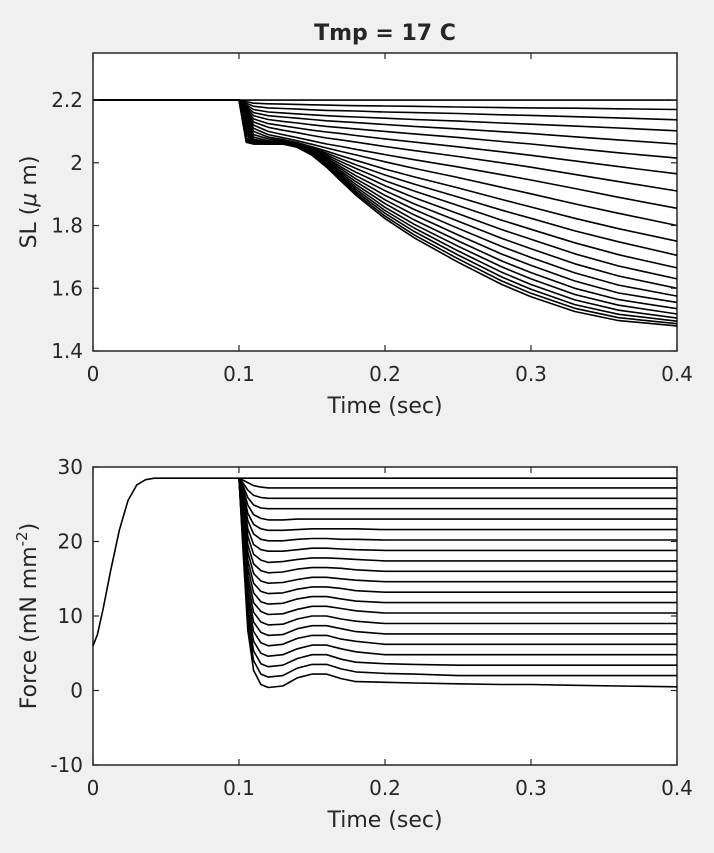 Image resolution: width=714 pixels, height=853 pixels. Describe the element at coordinates (677, 374) in the screenshot. I see `sl-x-tick-label: 0.4` at that location.